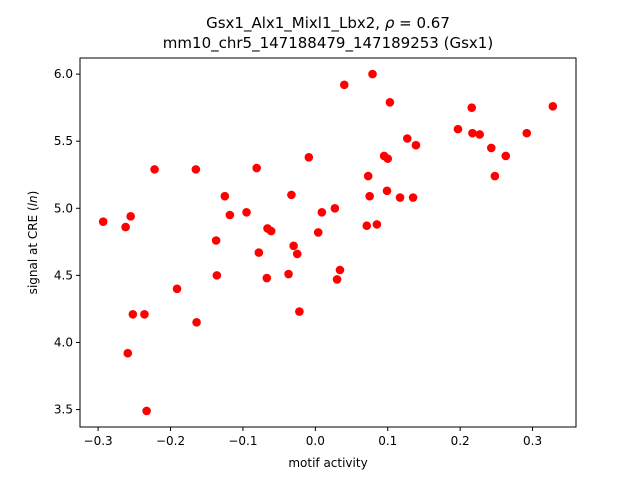  What do you see at coordinates (63, 74) in the screenshot?
I see `y-tick-label: 6.0` at bounding box center [63, 74].